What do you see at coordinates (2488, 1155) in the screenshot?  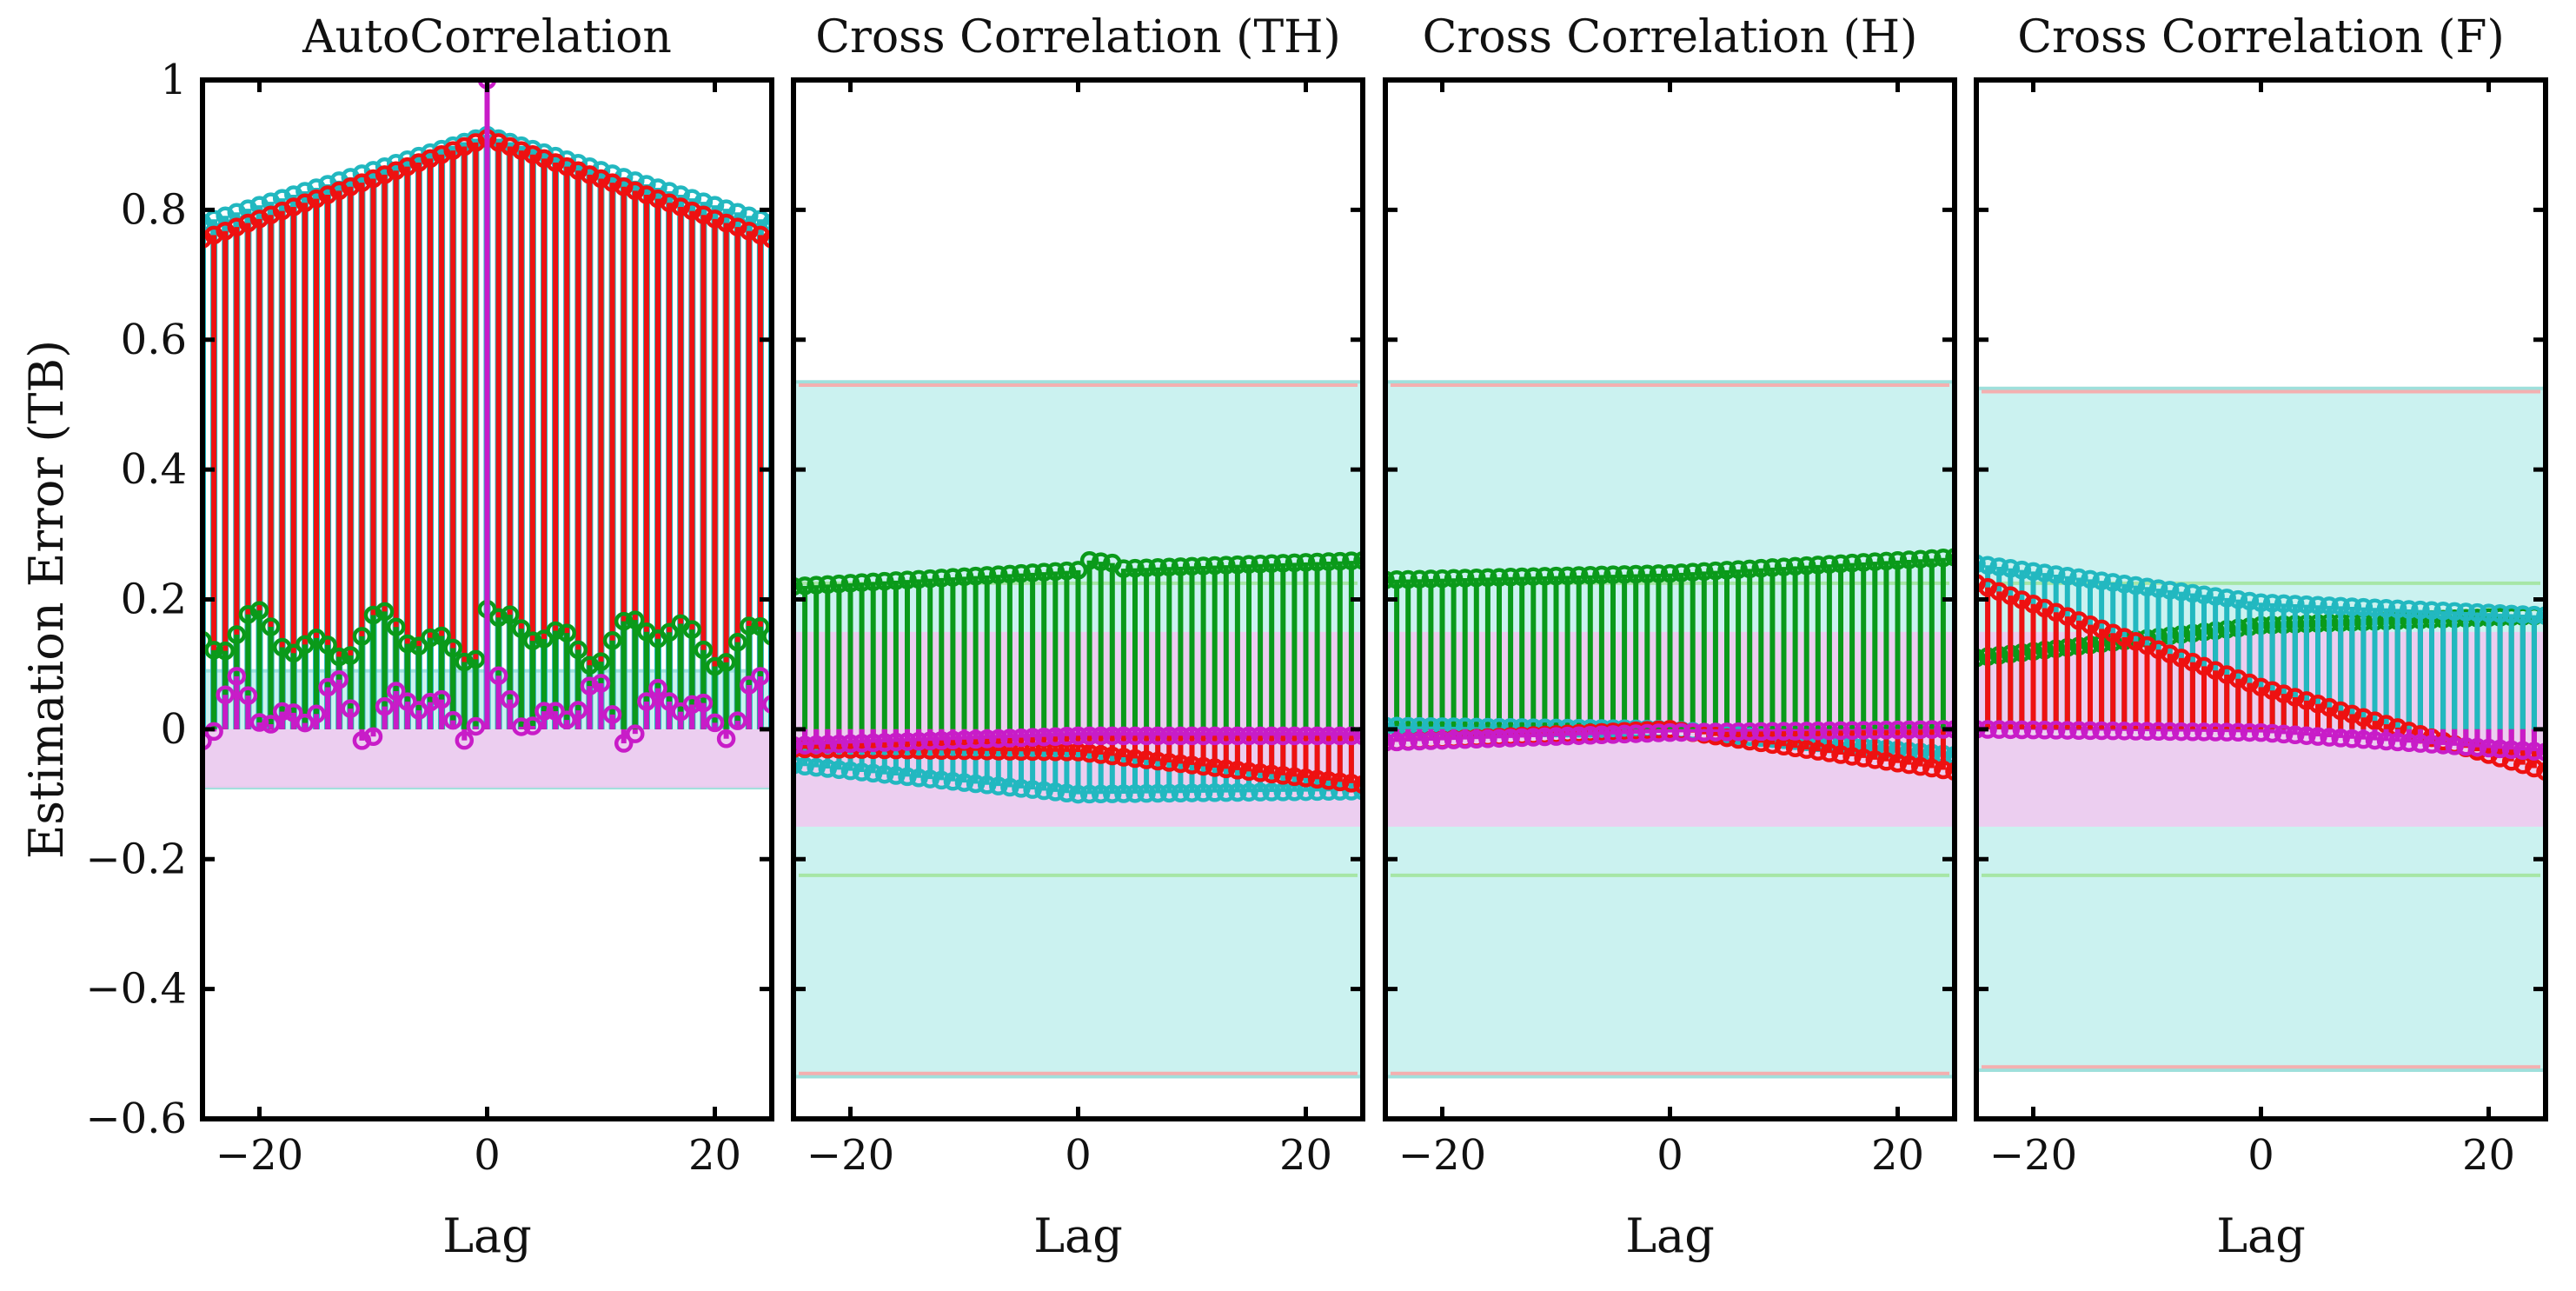 I see `x-tick-label: 20` at bounding box center [2488, 1155].